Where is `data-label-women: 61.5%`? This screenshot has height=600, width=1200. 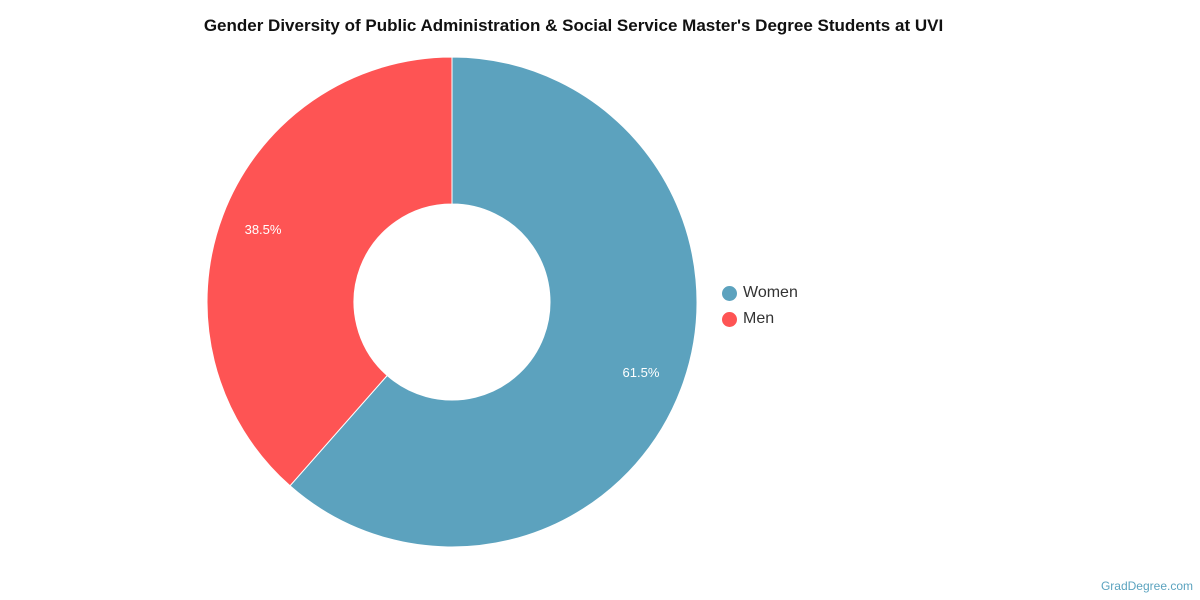 data-label-women: 61.5% is located at coordinates (641, 372).